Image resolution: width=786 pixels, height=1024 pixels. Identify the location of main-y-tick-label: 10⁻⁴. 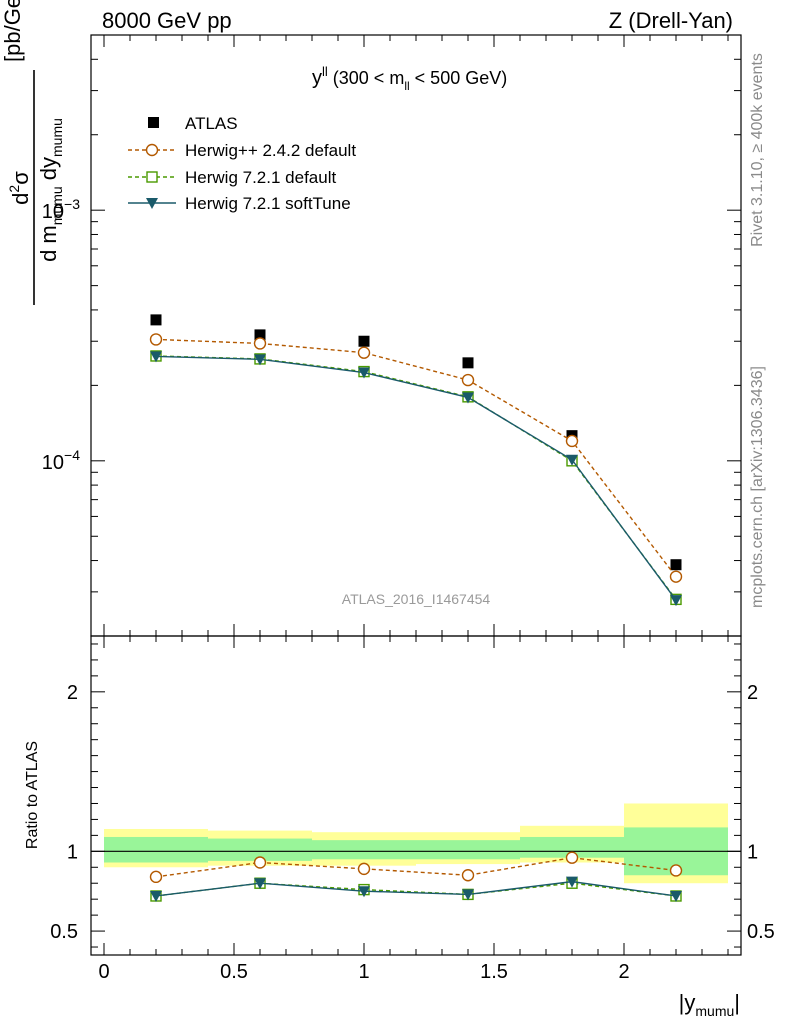
(61, 460).